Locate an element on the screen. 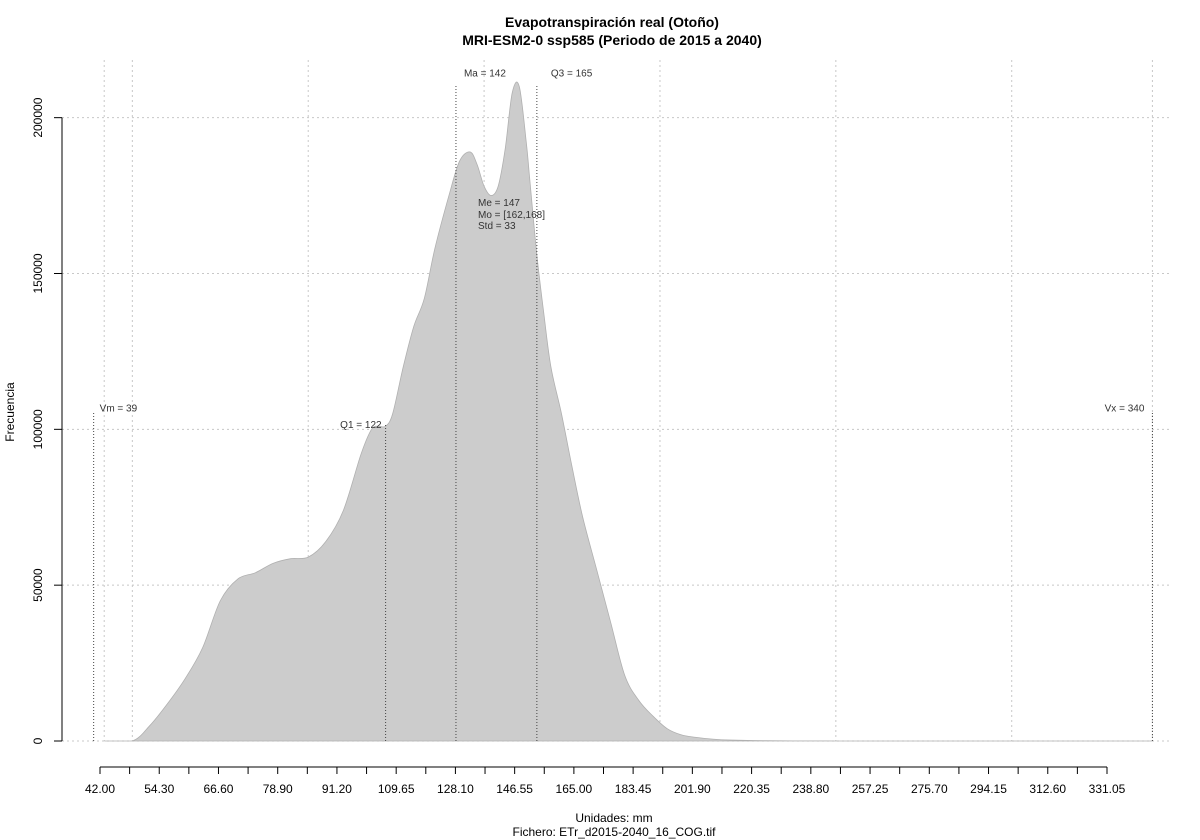 Image resolution: width=1200 pixels, height=840 pixels. file-footer: Fichero: ETr_d2015-2040_16_COG.tif is located at coordinates (615, 832).